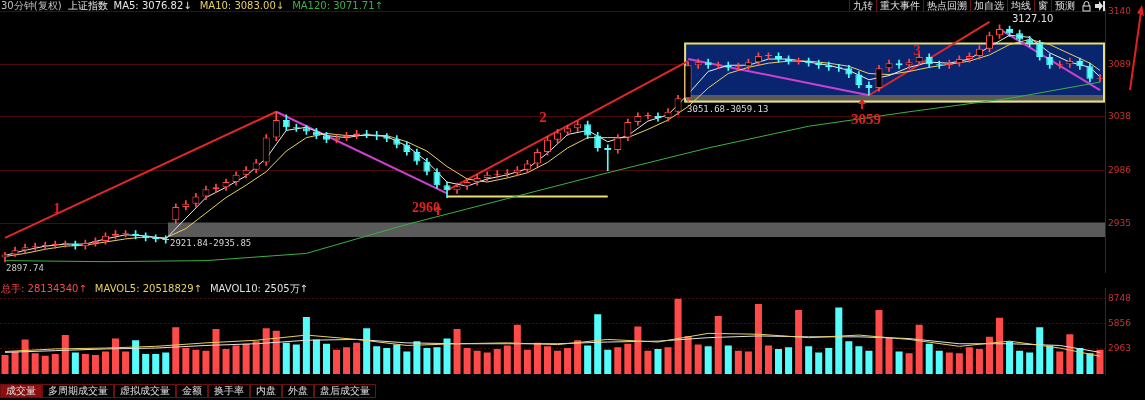 The image size is (1145, 400). Describe the element at coordinates (862, 6) in the screenshot. I see `annotation: 九转` at that location.